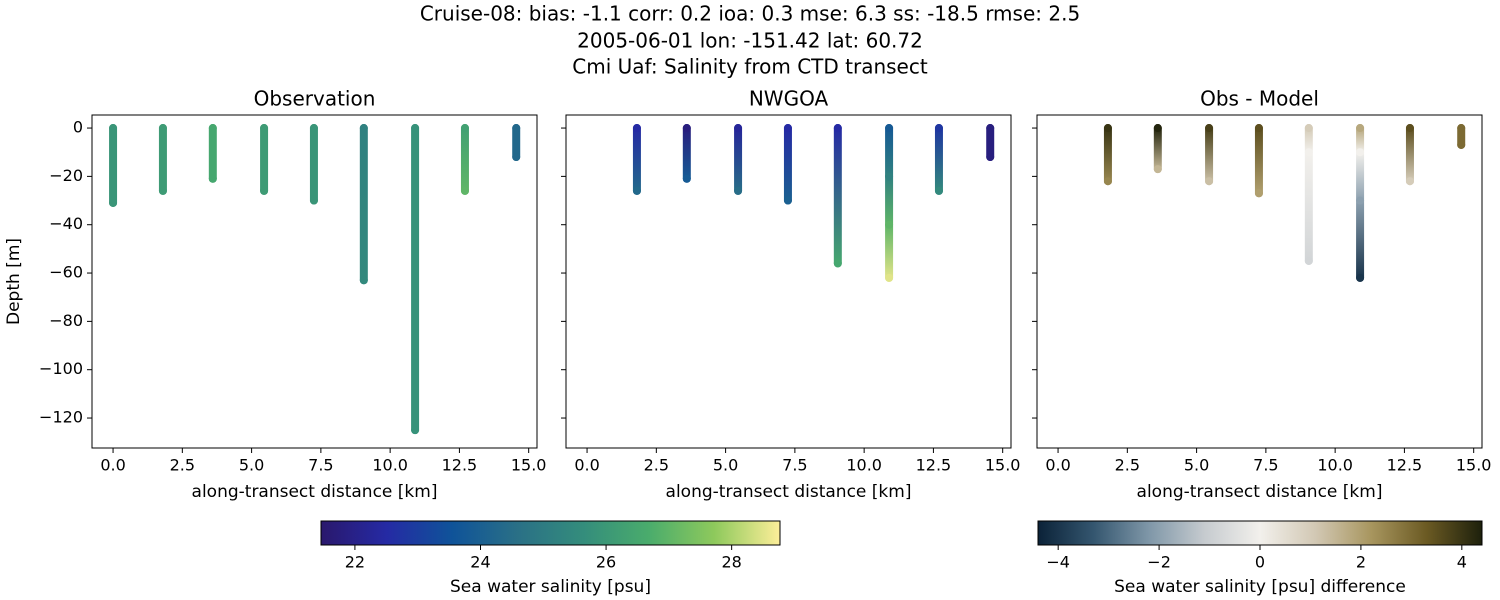  What do you see at coordinates (480, 562) in the screenshot?
I see `colorbar-tick-label: 24` at bounding box center [480, 562].